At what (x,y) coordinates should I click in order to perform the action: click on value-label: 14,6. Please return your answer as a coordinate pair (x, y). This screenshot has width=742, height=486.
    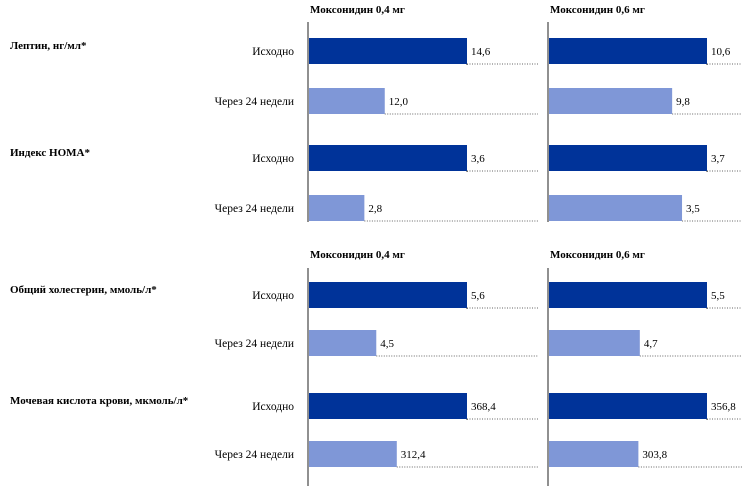
    Looking at the image, I should click on (481, 52).